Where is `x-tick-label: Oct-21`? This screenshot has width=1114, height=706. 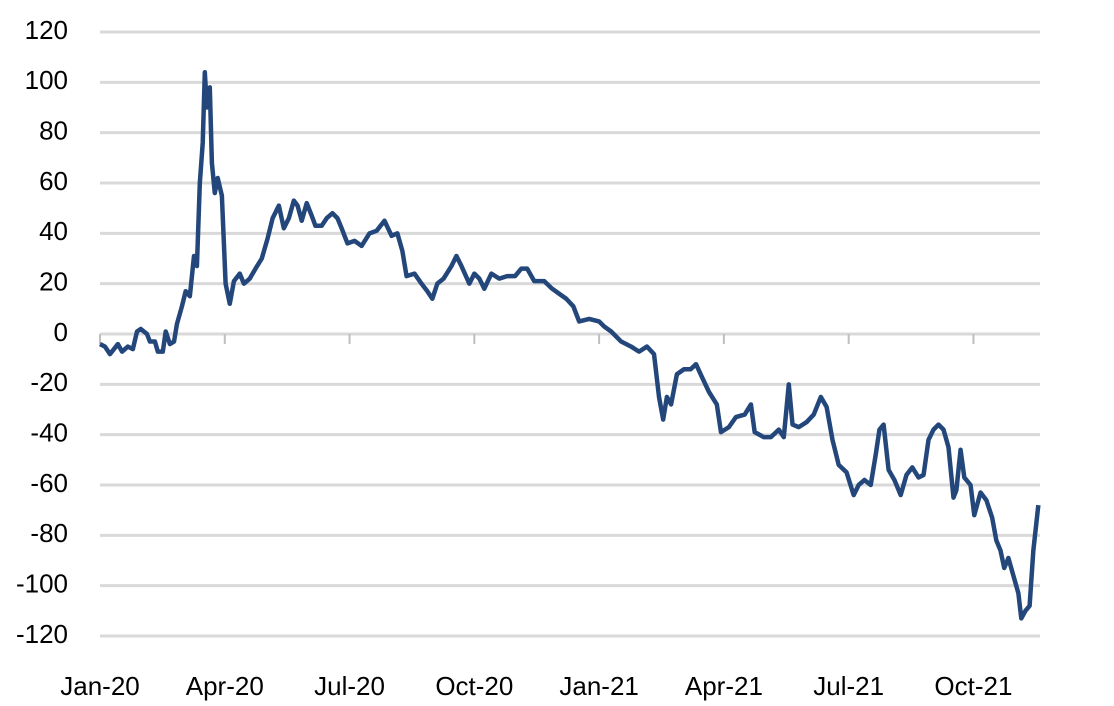
x-tick-label: Oct-21 is located at coordinates (973, 686).